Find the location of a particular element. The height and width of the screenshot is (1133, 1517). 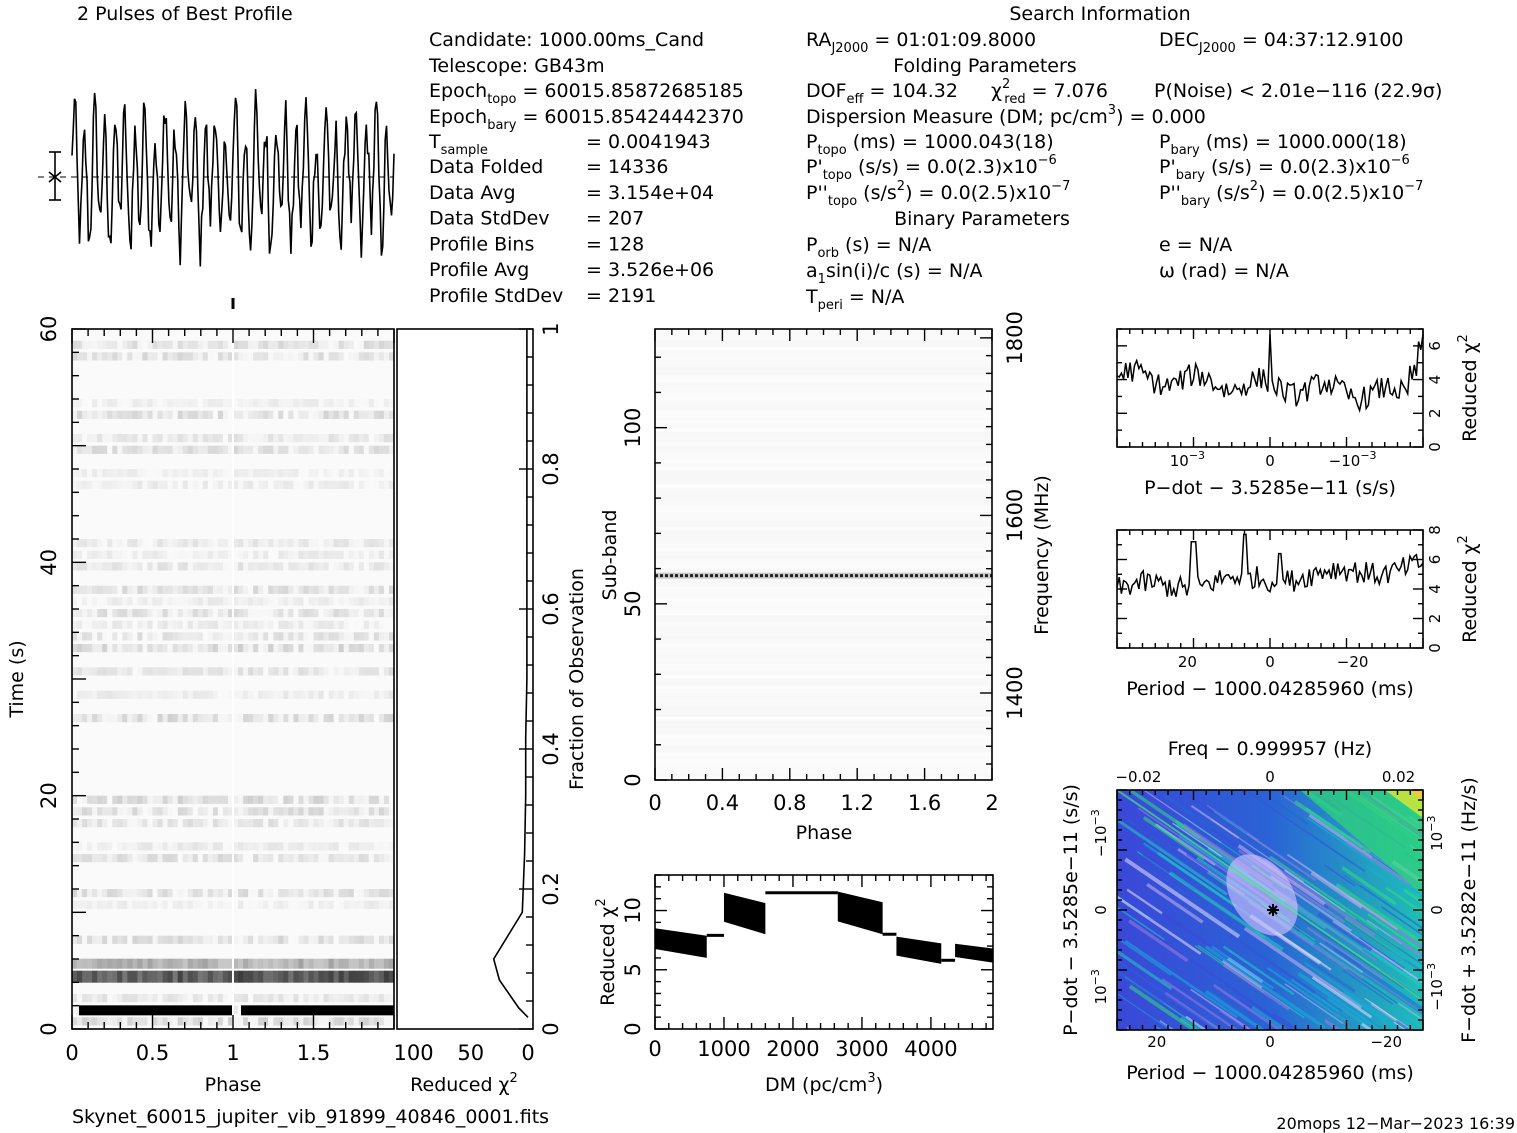

dm-segment is located at coordinates (860, 913).